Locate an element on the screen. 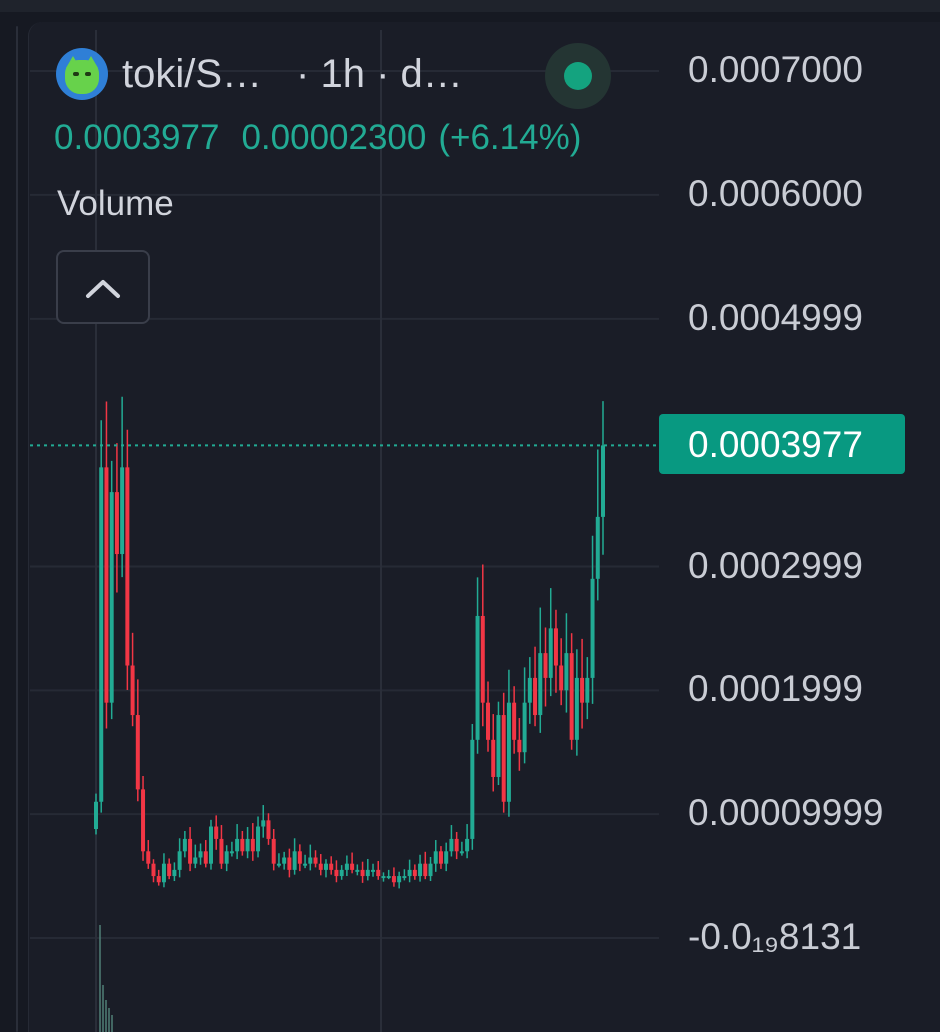 The width and height of the screenshot is (940, 1032). price-axis-label: 0.0006000 is located at coordinates (775, 193).